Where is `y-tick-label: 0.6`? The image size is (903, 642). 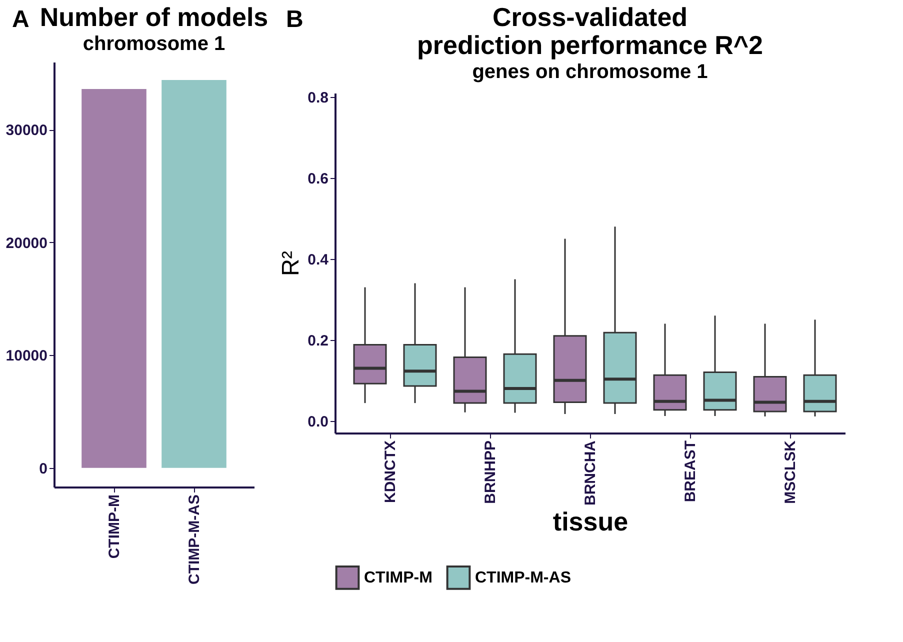 y-tick-label: 0.6 is located at coordinates (318, 179).